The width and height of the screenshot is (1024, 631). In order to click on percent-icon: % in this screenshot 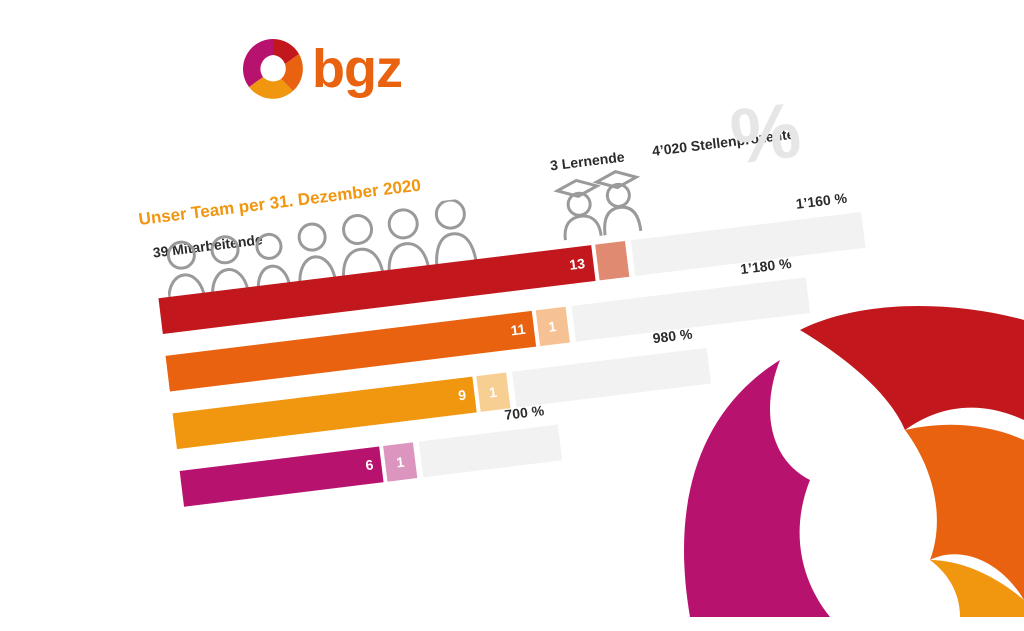, I will do `click(765, 133)`.